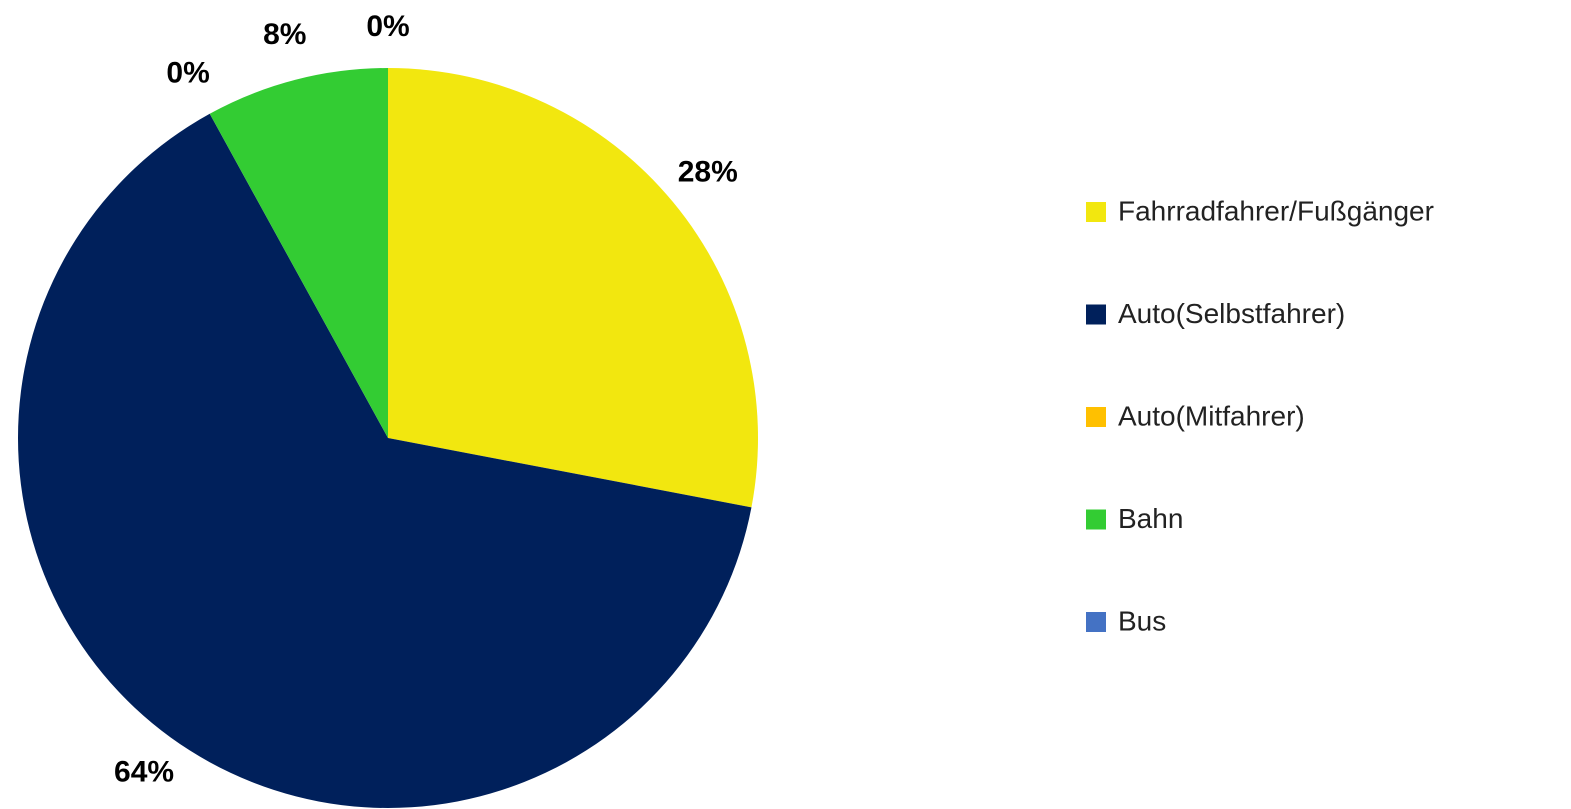 Image resolution: width=1571 pixels, height=809 pixels. Describe the element at coordinates (1142, 620) in the screenshot. I see `legend-label: Bus` at that location.